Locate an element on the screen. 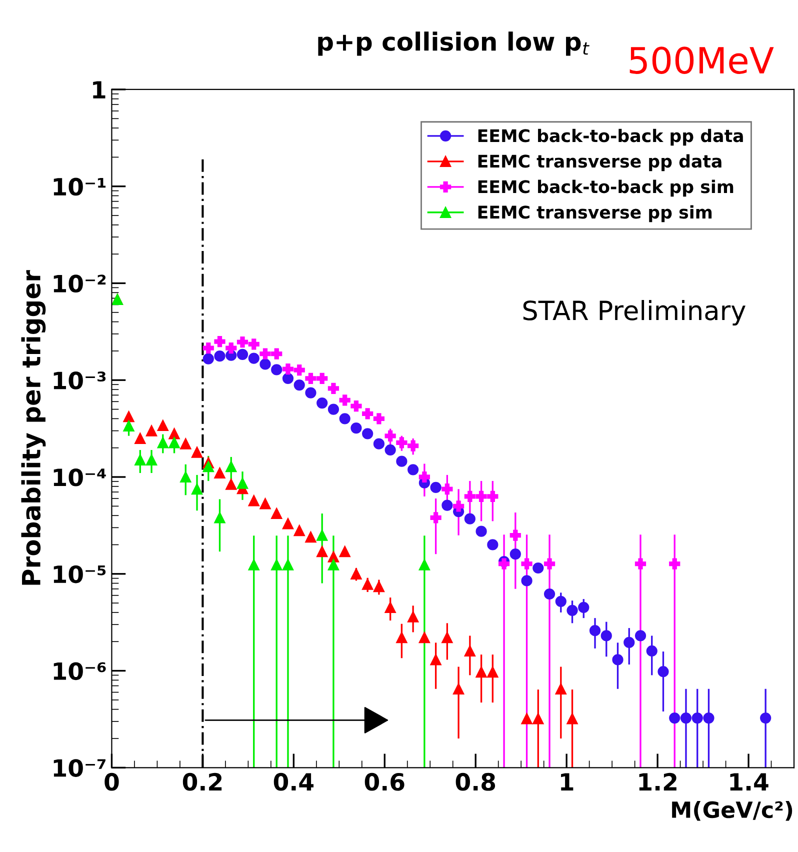 The image size is (798, 852). y-tick-label: 10⁻⁶ is located at coordinates (80, 671).